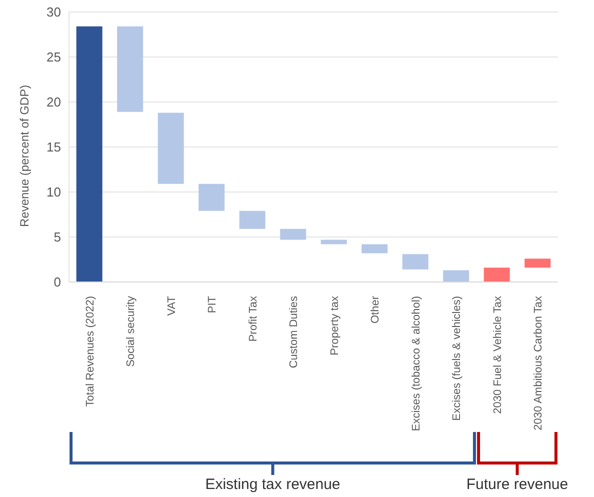 The width and height of the screenshot is (594, 497). Describe the element at coordinates (457, 358) in the screenshot. I see `x-tick-label: Excises (fuels & vehicles)` at that location.